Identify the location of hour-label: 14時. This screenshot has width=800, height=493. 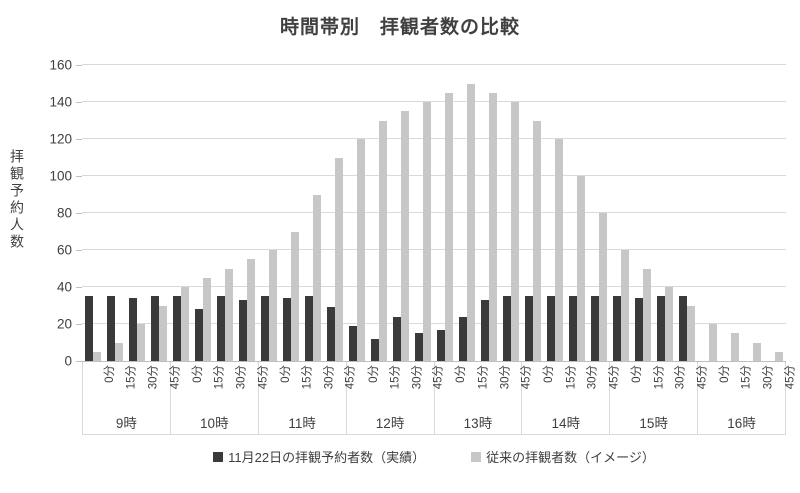
(566, 423).